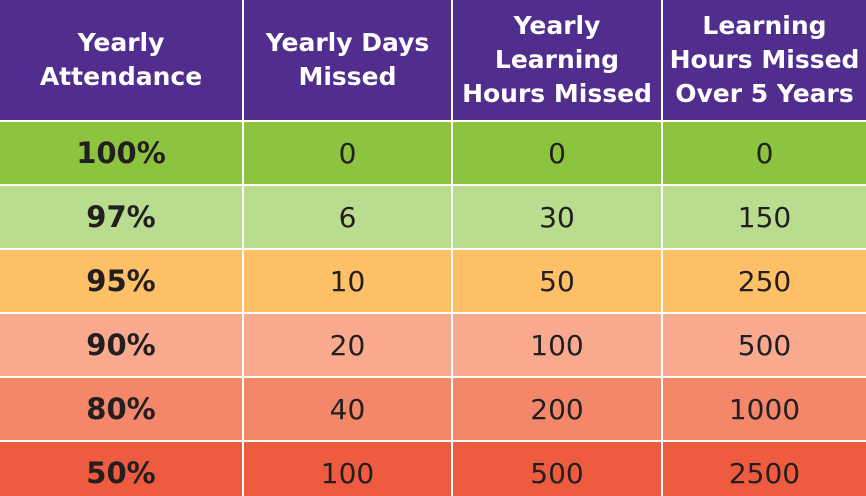 The height and width of the screenshot is (496, 866). I want to click on header-text: Yearly Days, so click(347, 42).